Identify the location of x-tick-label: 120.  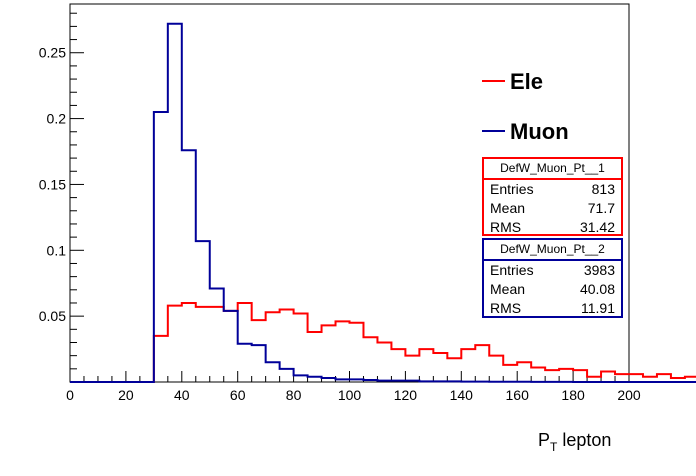
(406, 395).